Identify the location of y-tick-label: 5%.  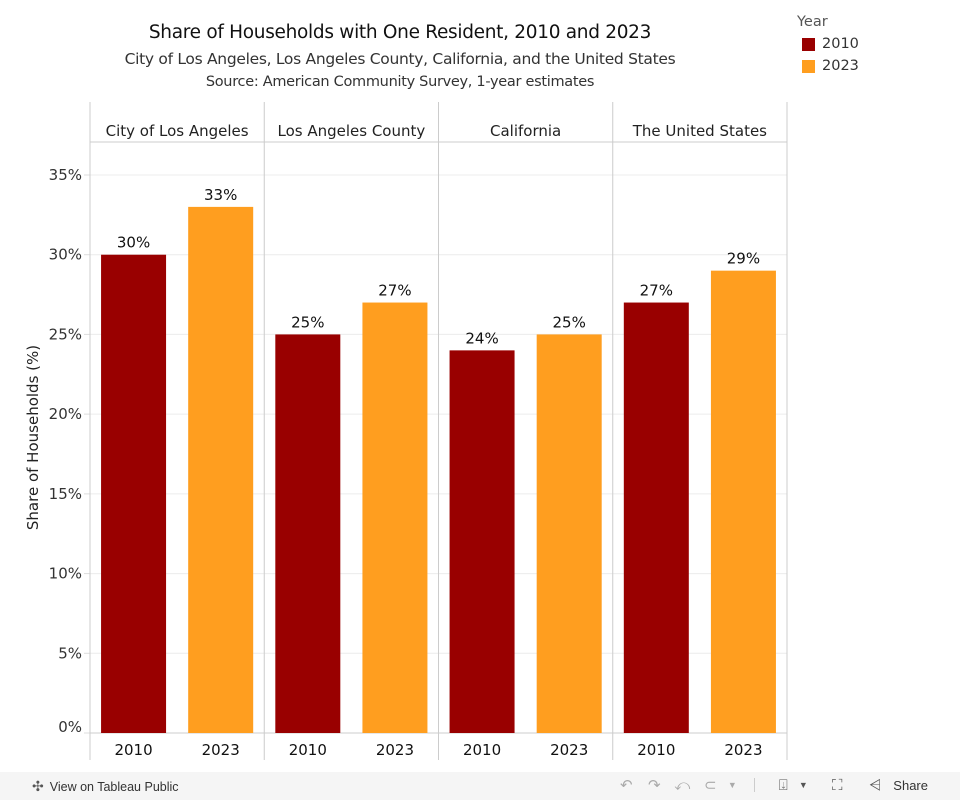
(70, 653).